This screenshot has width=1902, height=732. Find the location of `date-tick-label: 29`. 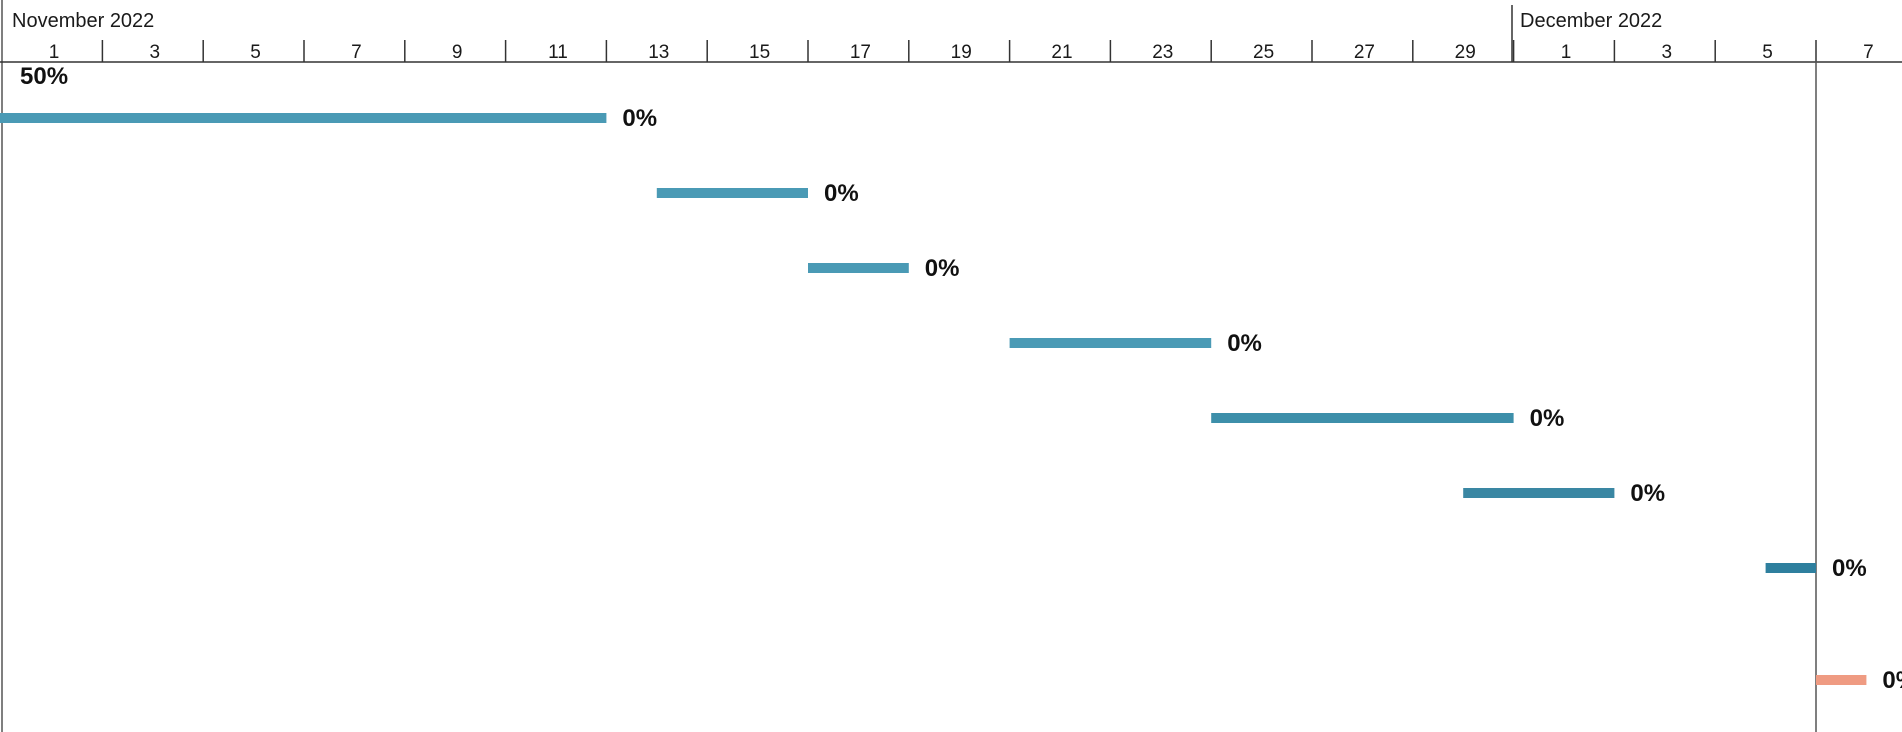

date-tick-label: 29 is located at coordinates (1465, 52).